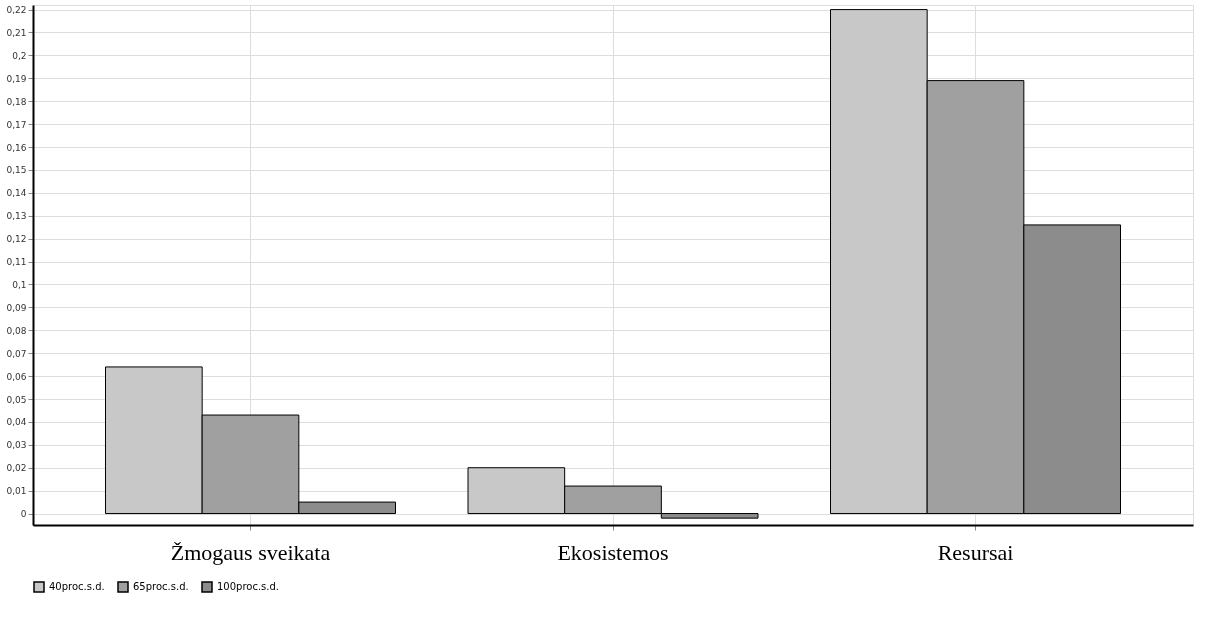 This screenshot has height=619, width=1216. Describe the element at coordinates (248, 586) in the screenshot. I see `legend-label: 100proc.s.d.` at that location.